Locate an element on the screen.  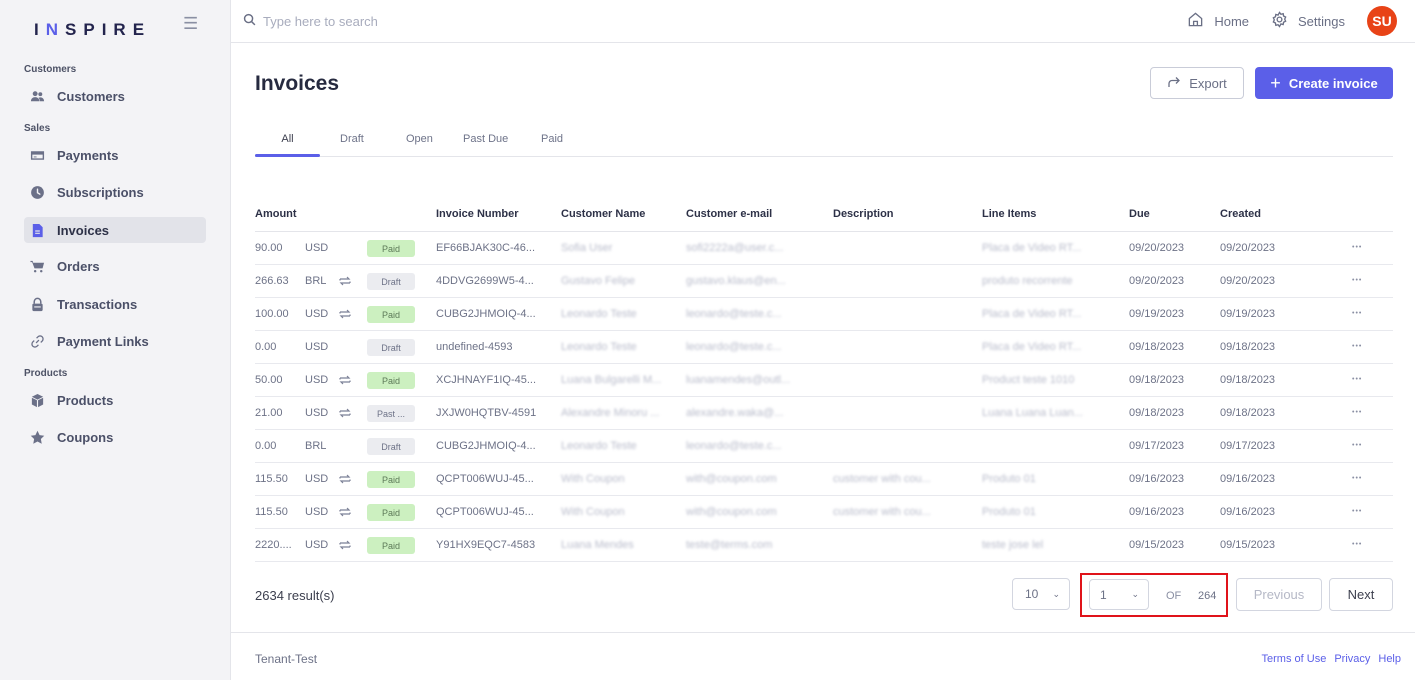
column-header-due: Due is located at coordinates (1139, 214).